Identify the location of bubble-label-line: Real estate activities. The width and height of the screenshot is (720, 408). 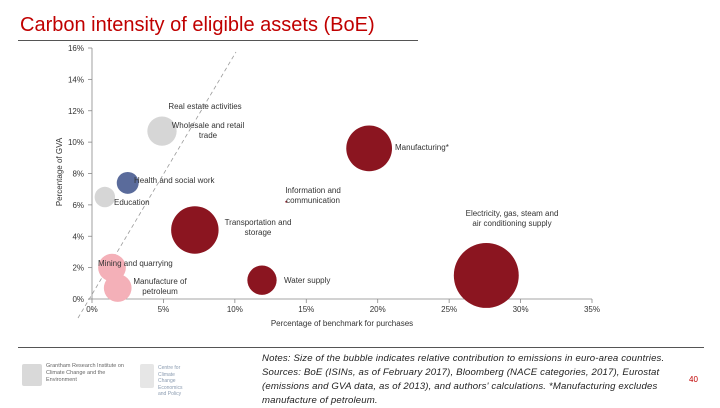
(204, 106).